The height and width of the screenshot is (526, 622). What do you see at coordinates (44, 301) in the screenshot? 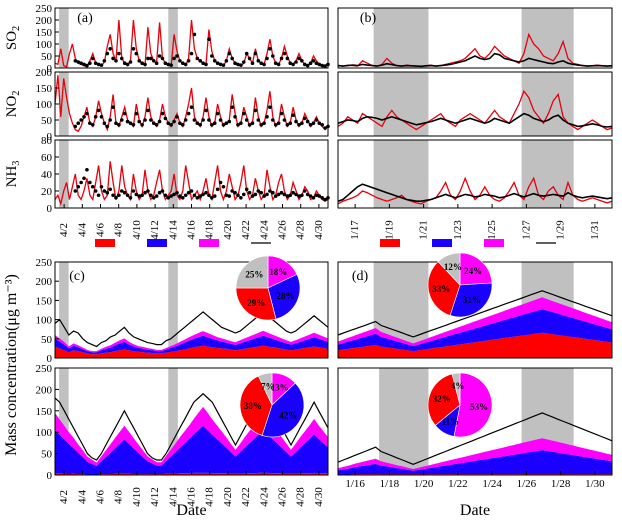
I see `panel-c-ytick-label: 150` at bounding box center [44, 301].